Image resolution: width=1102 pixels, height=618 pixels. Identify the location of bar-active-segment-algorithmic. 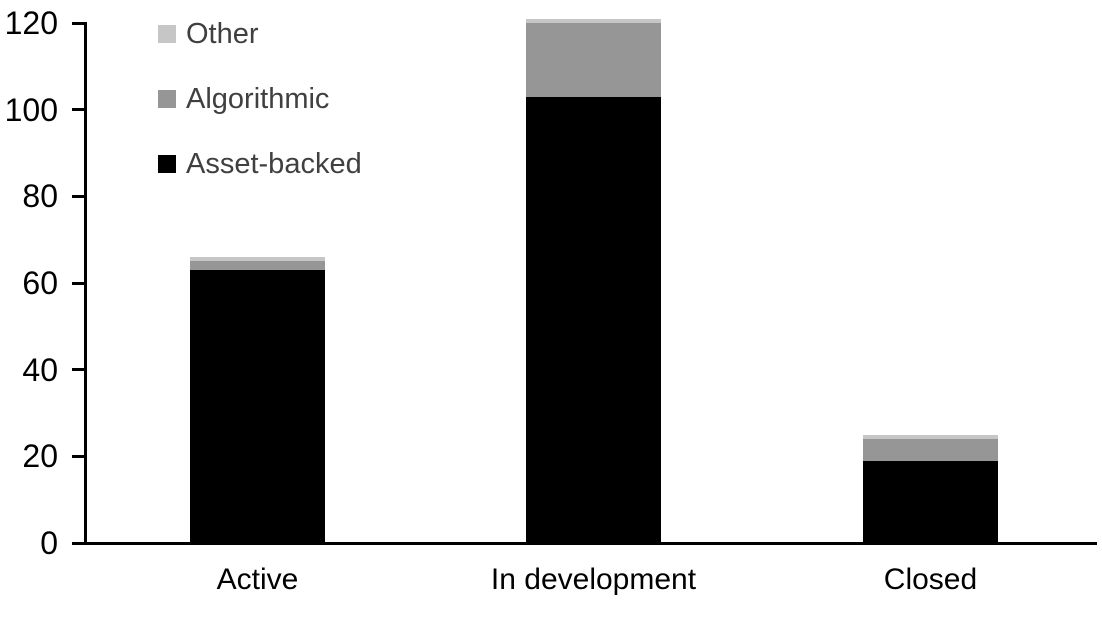
(257, 265).